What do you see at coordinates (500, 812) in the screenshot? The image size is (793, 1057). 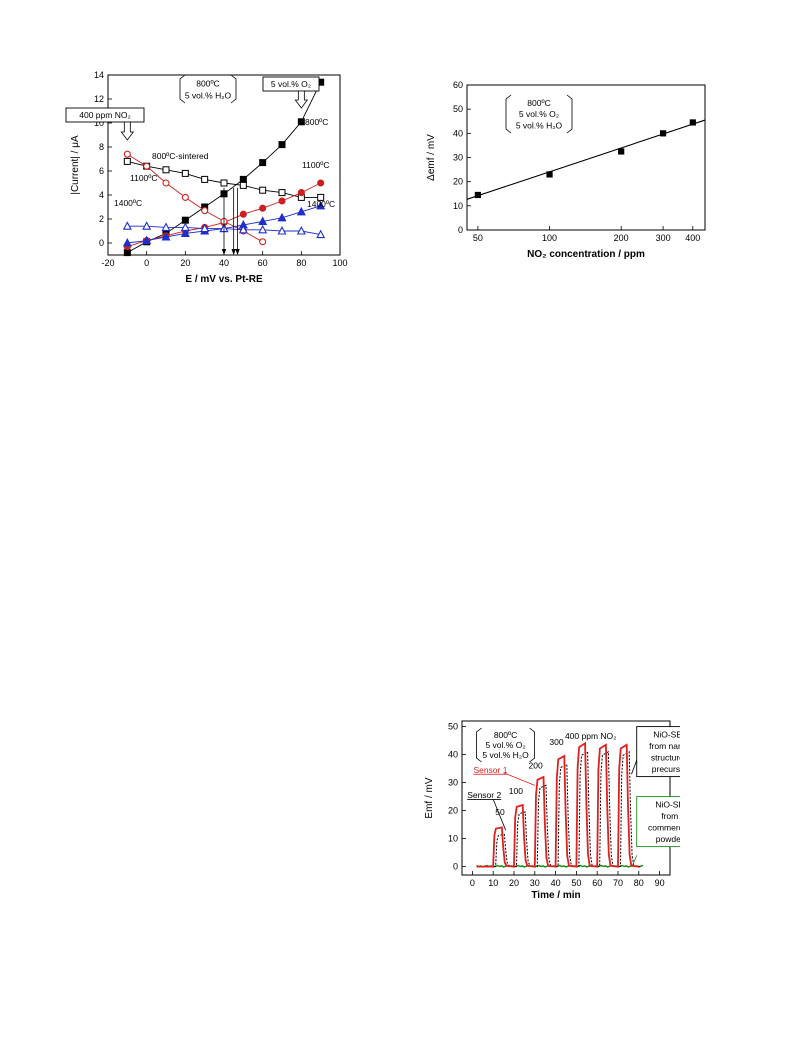 I see `concentration-label: 50` at bounding box center [500, 812].